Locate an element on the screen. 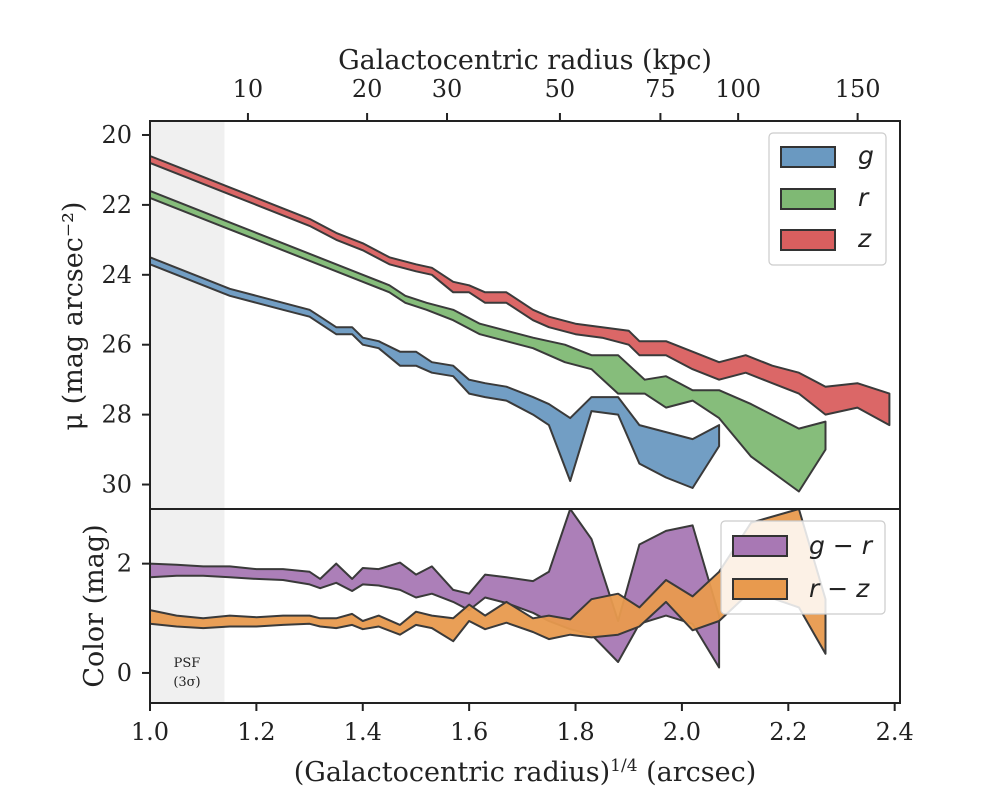 The width and height of the screenshot is (1000, 800). psf-label: PSF is located at coordinates (187, 663).